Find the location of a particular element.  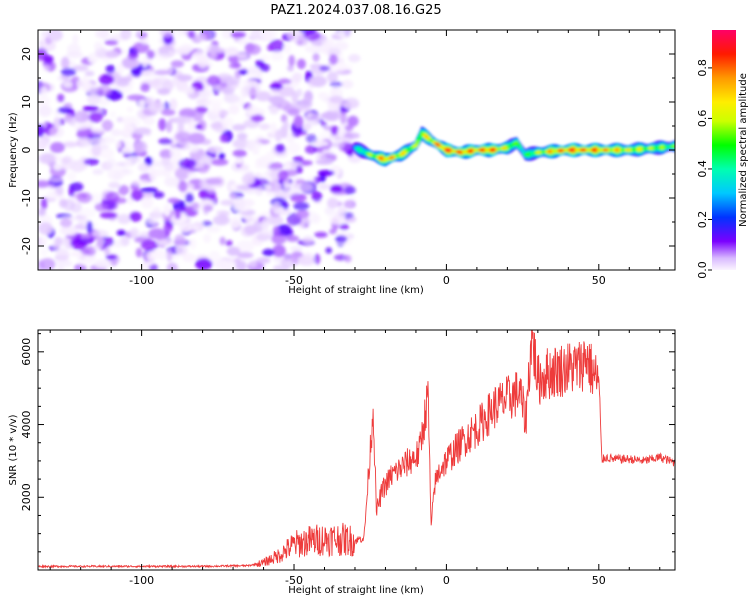

x-tick-label: -50 is located at coordinates (294, 280).